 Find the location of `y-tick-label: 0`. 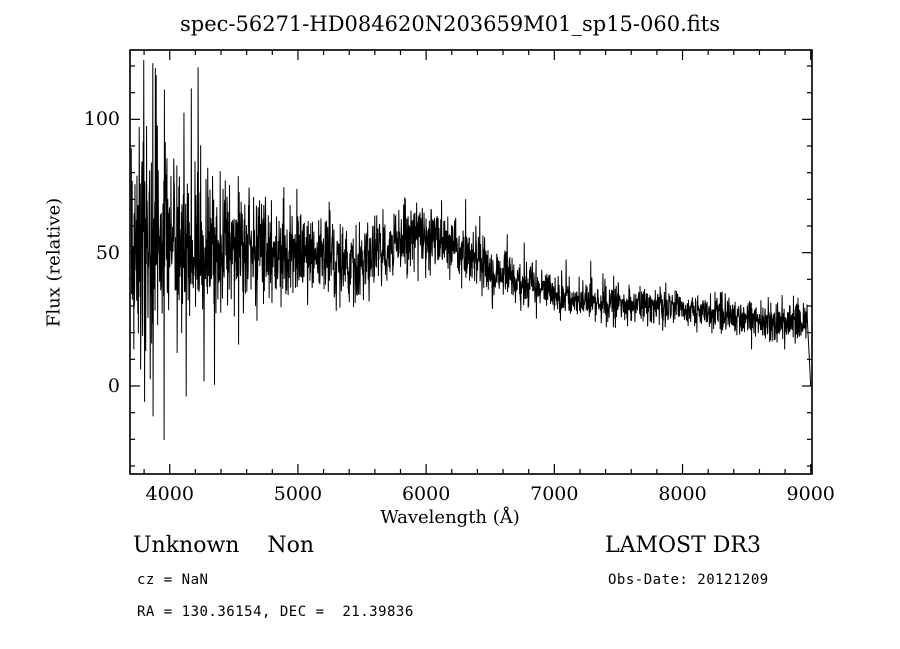

y-tick-label: 0 is located at coordinates (113, 386).